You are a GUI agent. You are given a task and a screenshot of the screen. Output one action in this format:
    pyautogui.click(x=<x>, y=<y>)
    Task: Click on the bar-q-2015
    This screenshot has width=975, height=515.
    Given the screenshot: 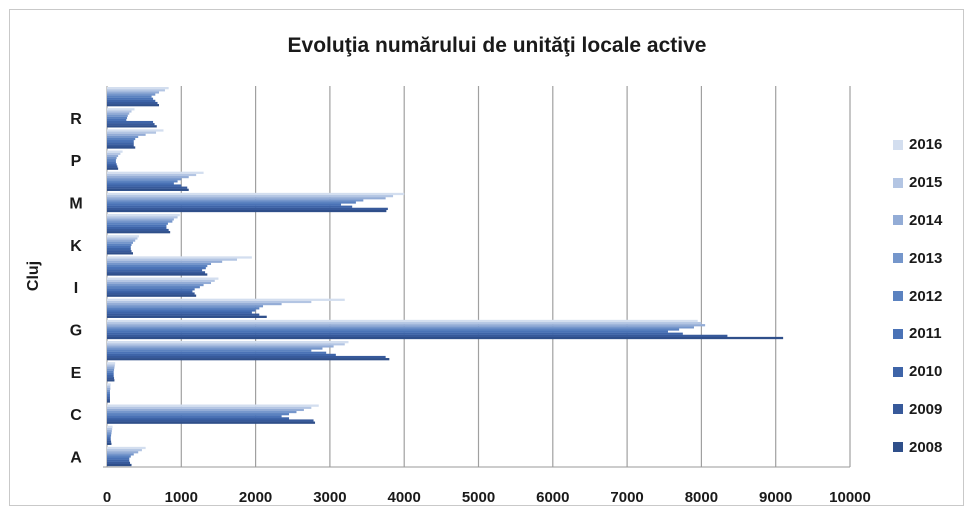 What is the action you would take?
    pyautogui.click(x=132, y=132)
    